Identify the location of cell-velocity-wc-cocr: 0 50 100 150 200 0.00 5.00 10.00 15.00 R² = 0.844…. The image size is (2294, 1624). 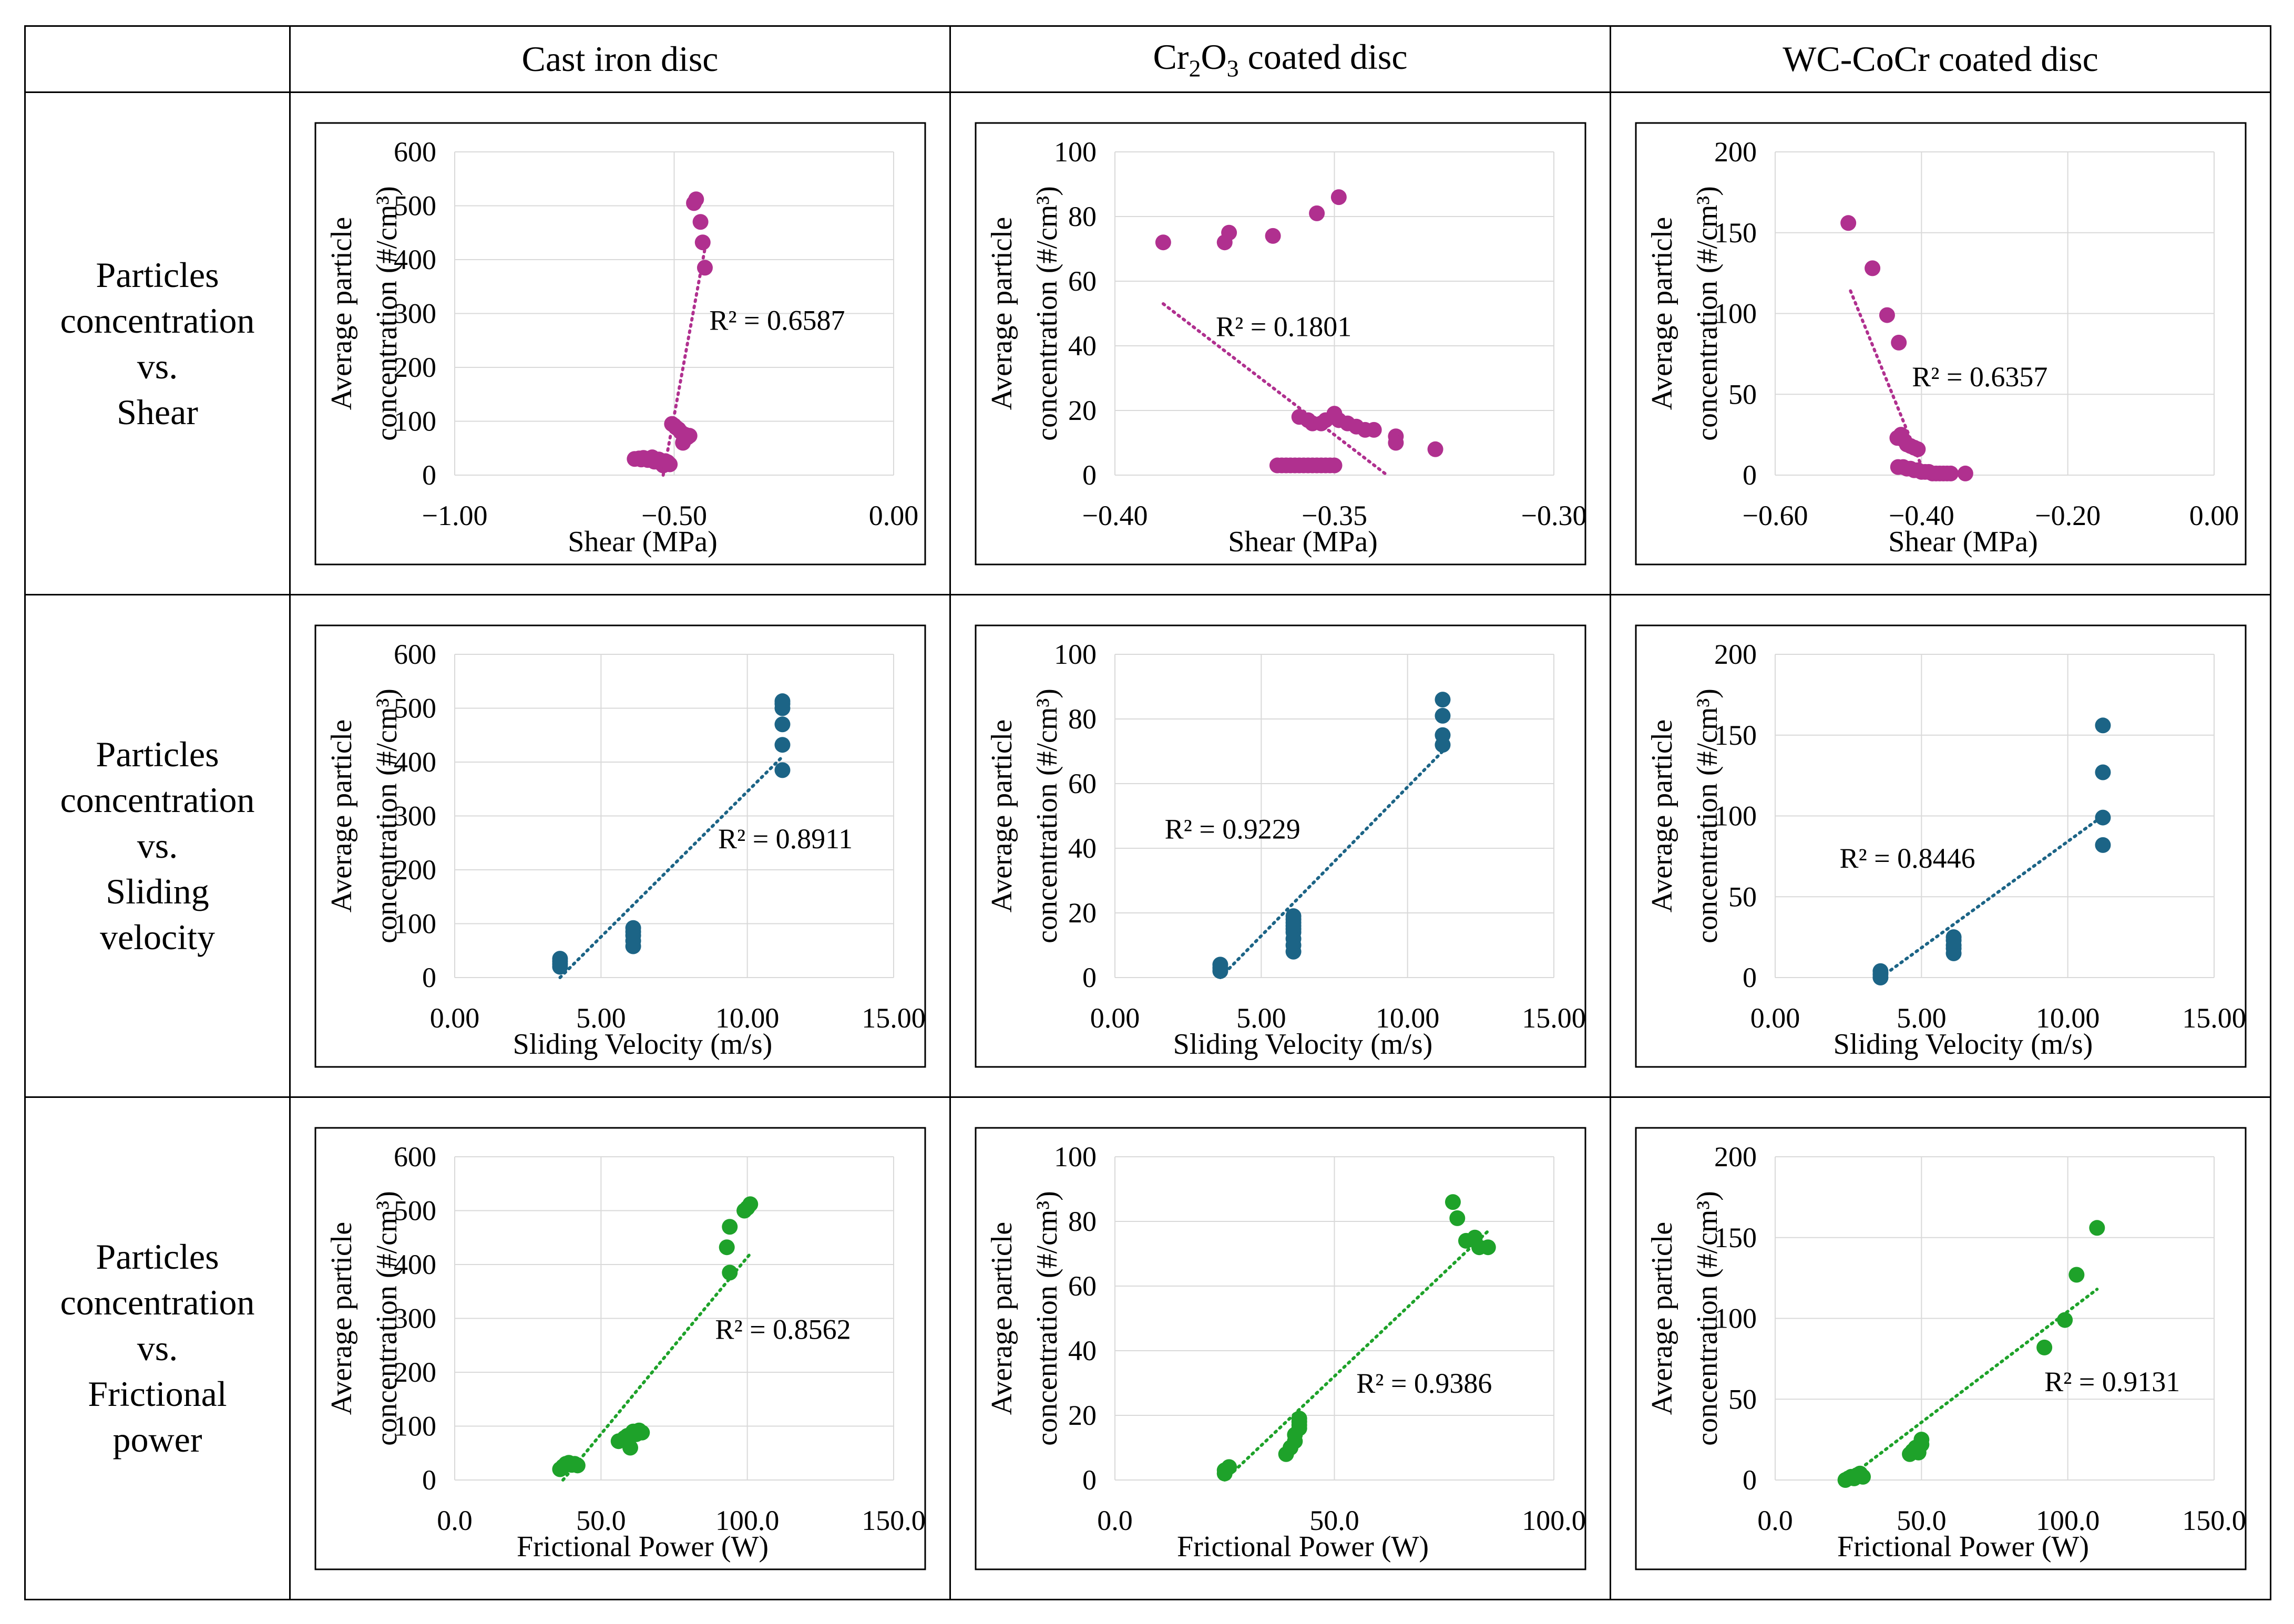
(1941, 846).